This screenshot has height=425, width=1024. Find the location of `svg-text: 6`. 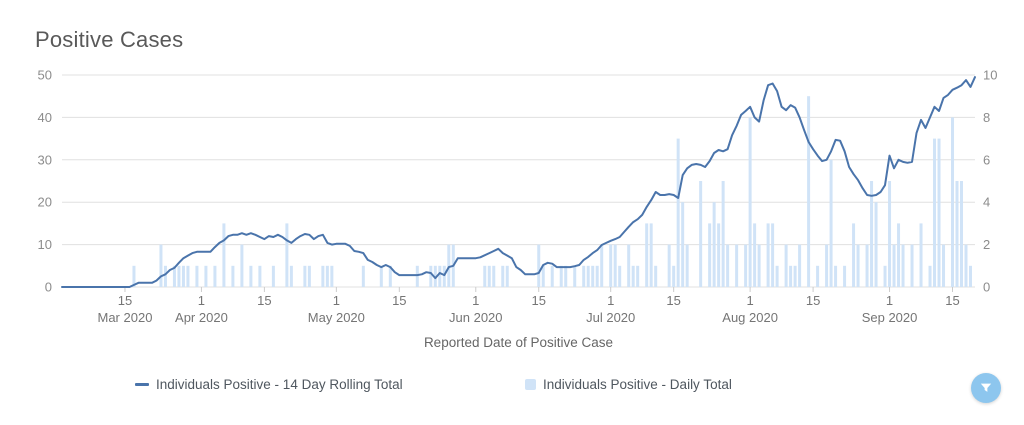

svg-text: 6 is located at coordinates (986, 159).